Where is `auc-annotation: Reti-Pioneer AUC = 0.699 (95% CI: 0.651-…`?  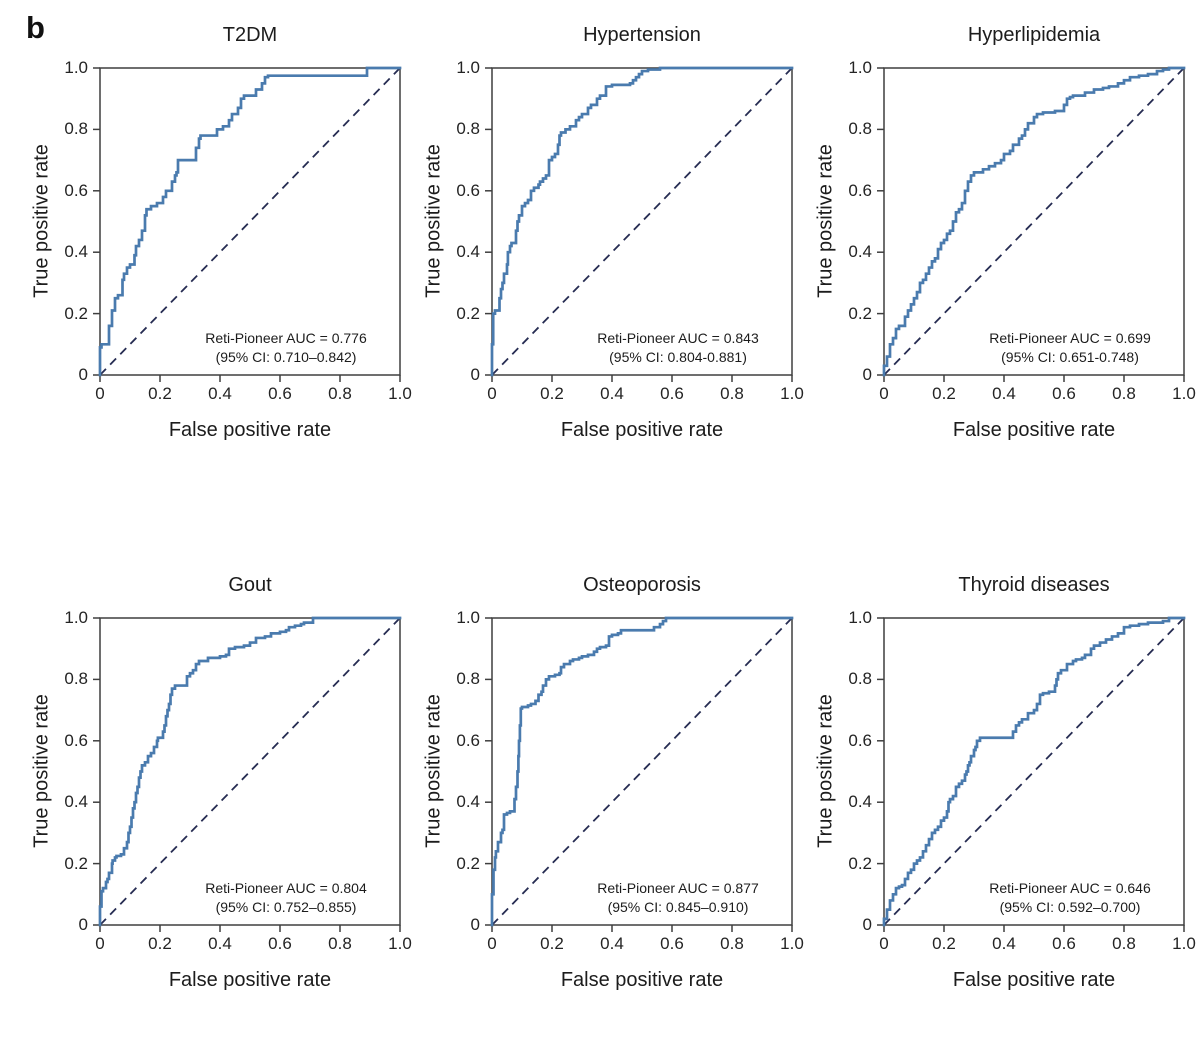
auc-annotation: Reti-Pioneer AUC = 0.699 (95% CI: 0.651-… is located at coordinates (1059, 348).